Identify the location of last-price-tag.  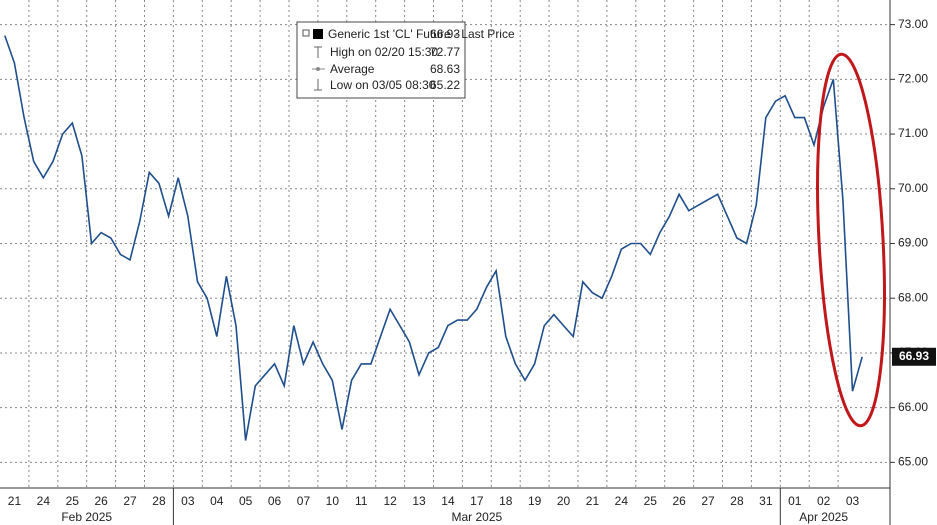
(914, 356).